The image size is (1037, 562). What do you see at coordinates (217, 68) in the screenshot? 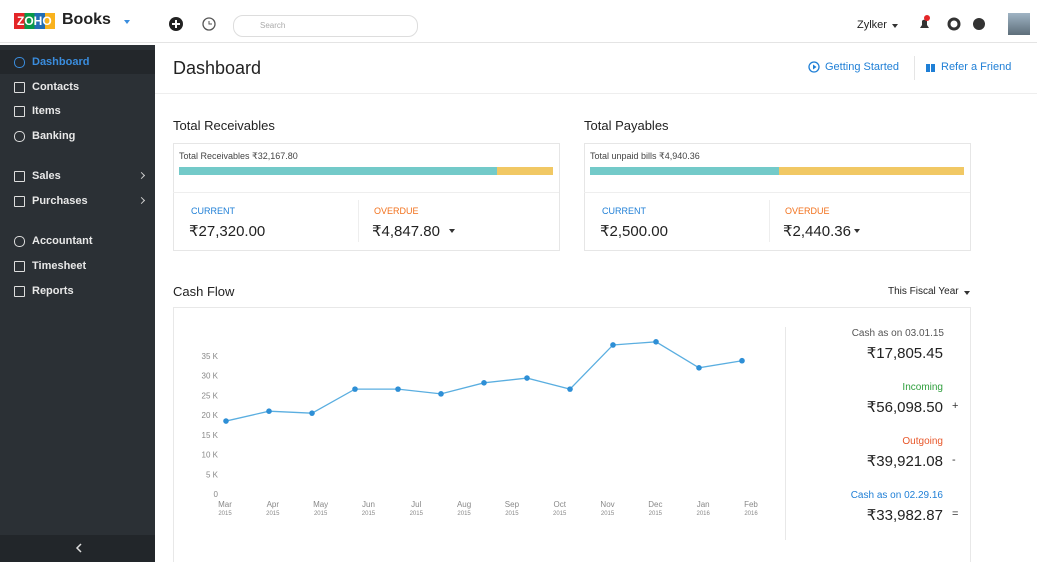
I see `page-title: Dashboard` at bounding box center [217, 68].